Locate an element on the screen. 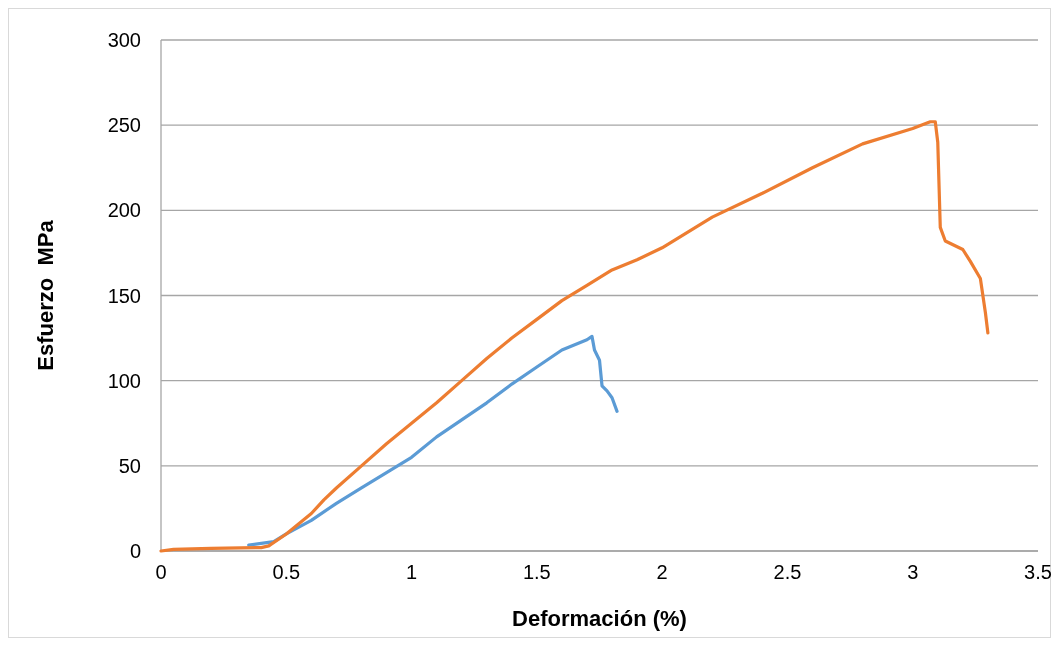  y-tick-label: 300 is located at coordinates (124, 40).